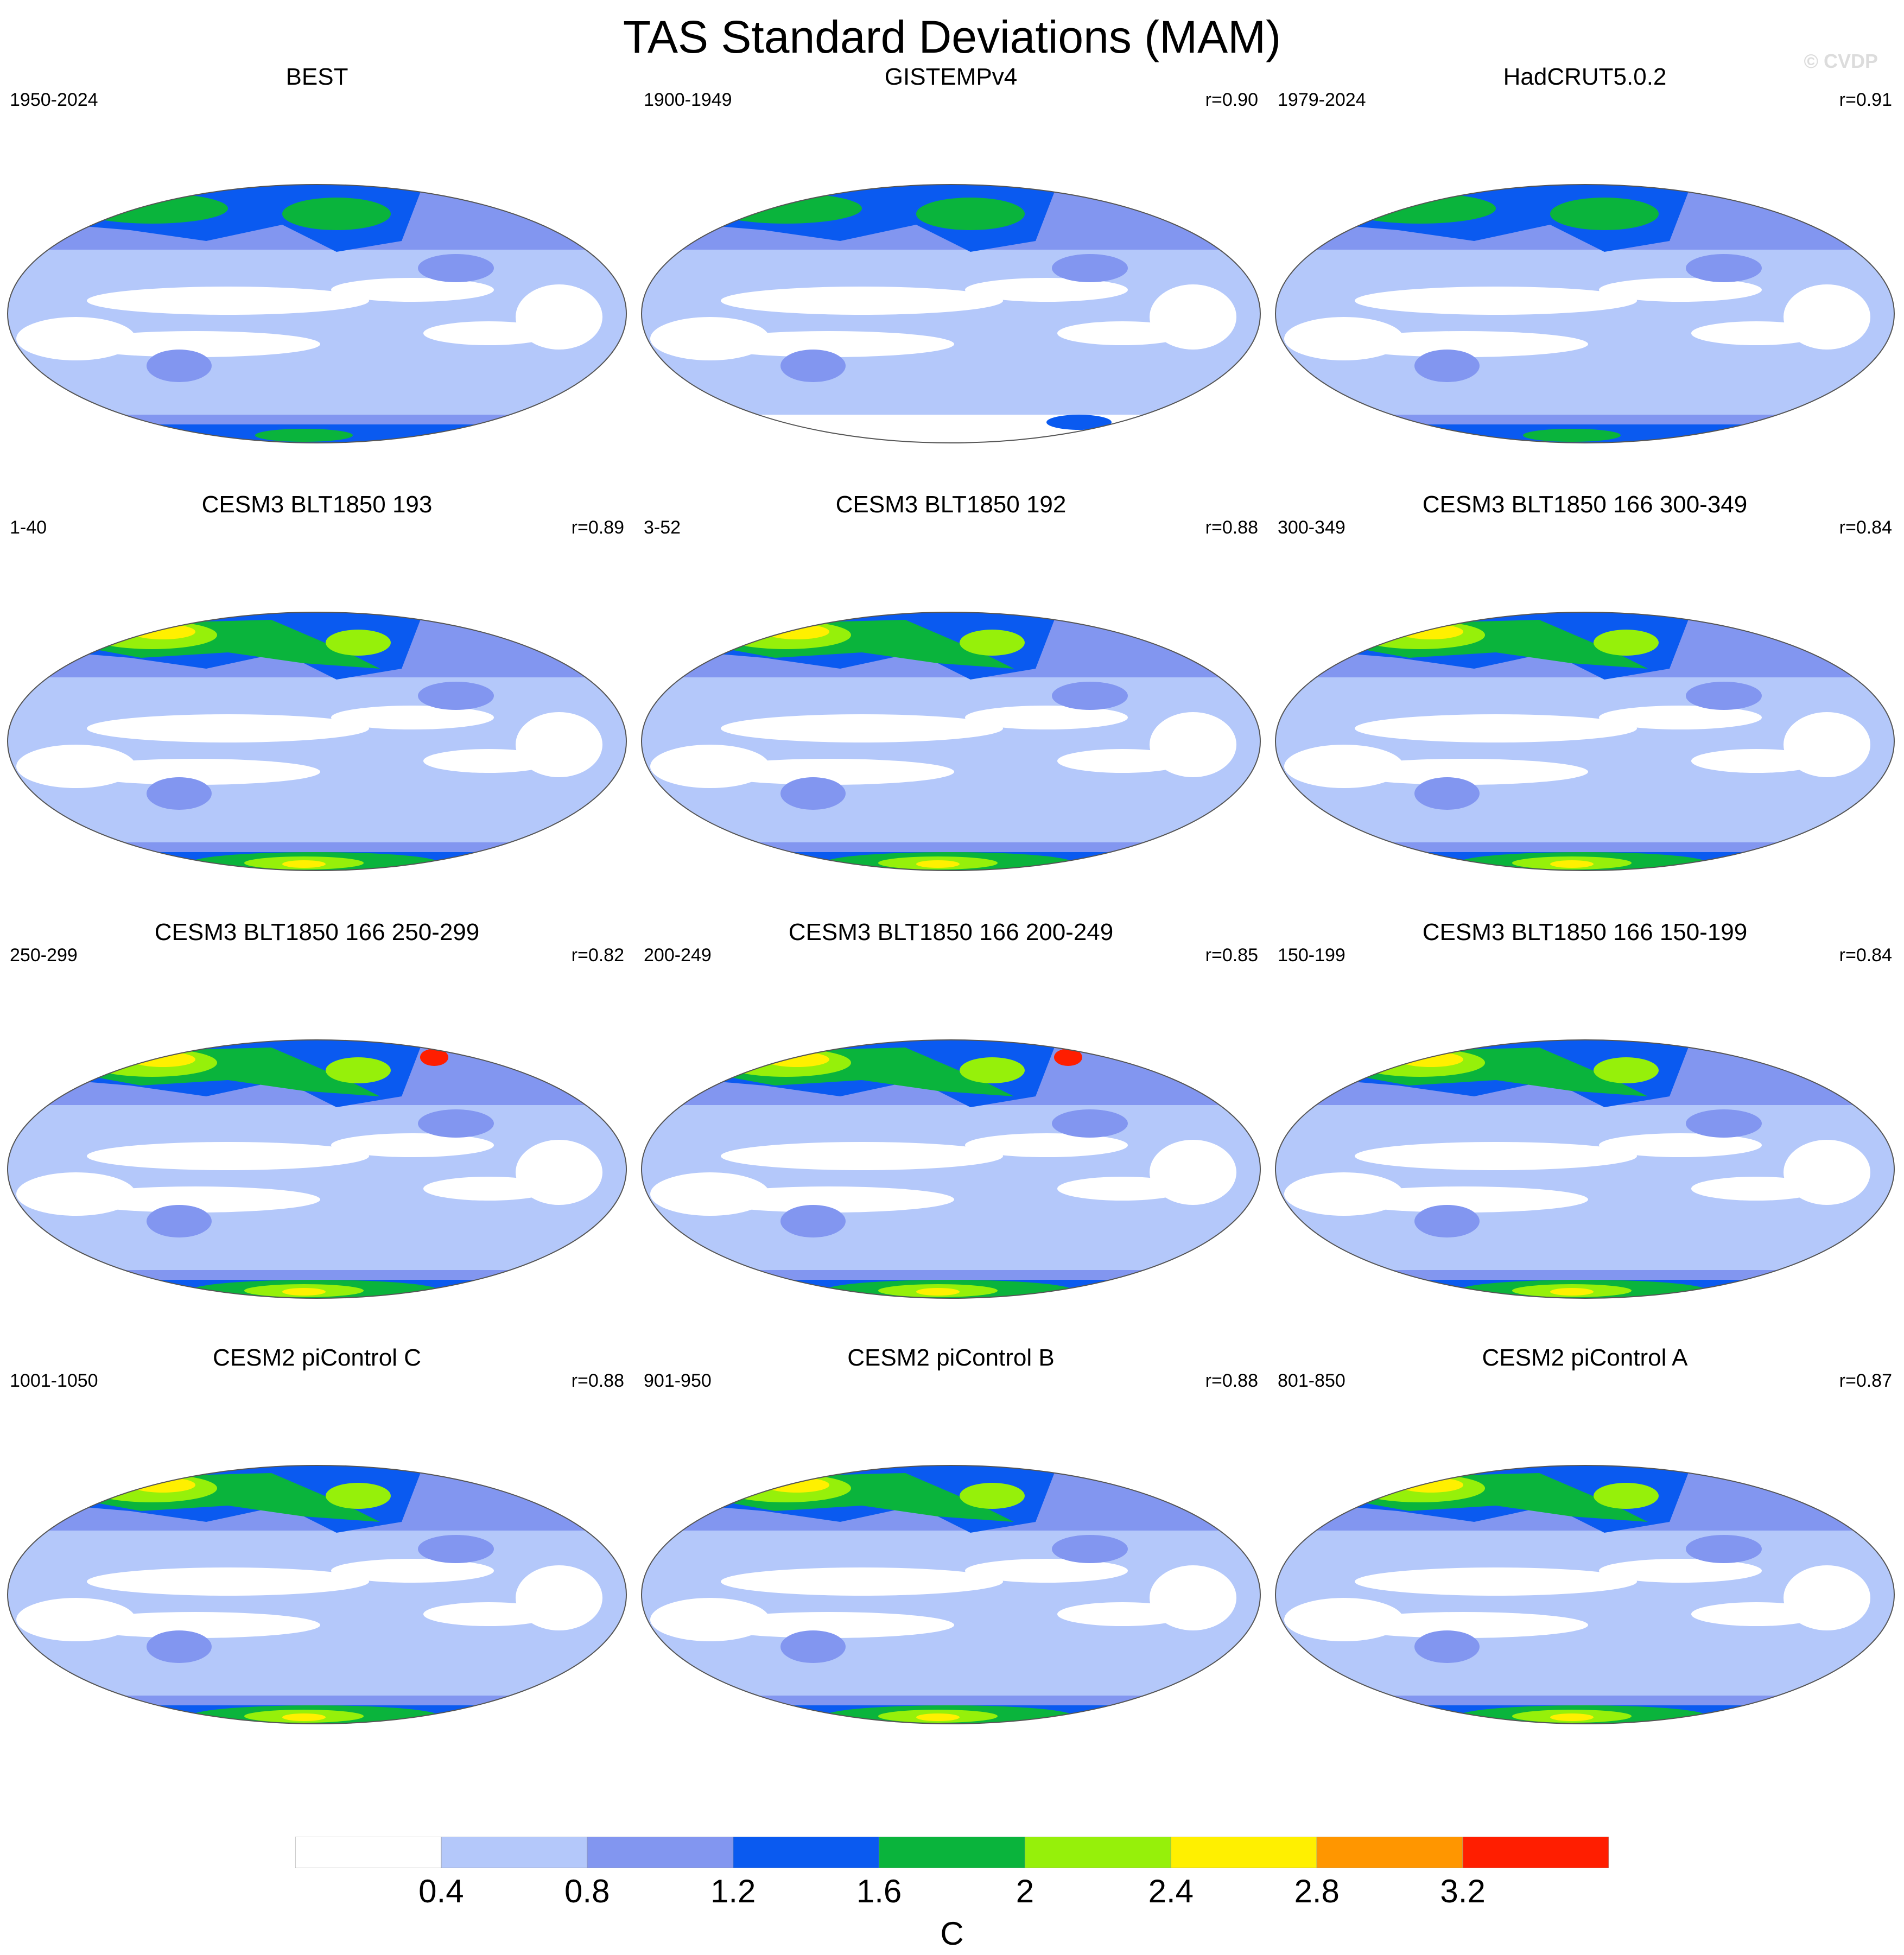  Describe the element at coordinates (951, 932) in the screenshot. I see `panel-title: CESM3 BLT1850 166 200-249` at that location.